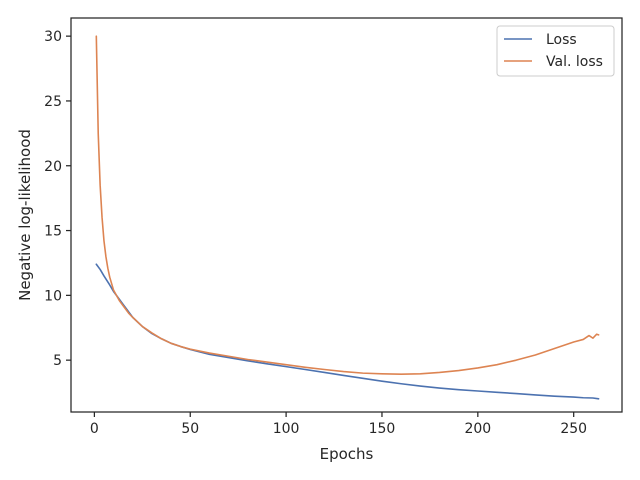 Image resolution: width=640 pixels, height=480 pixels. I want to click on legend: Loss Val. loss, so click(555, 51).